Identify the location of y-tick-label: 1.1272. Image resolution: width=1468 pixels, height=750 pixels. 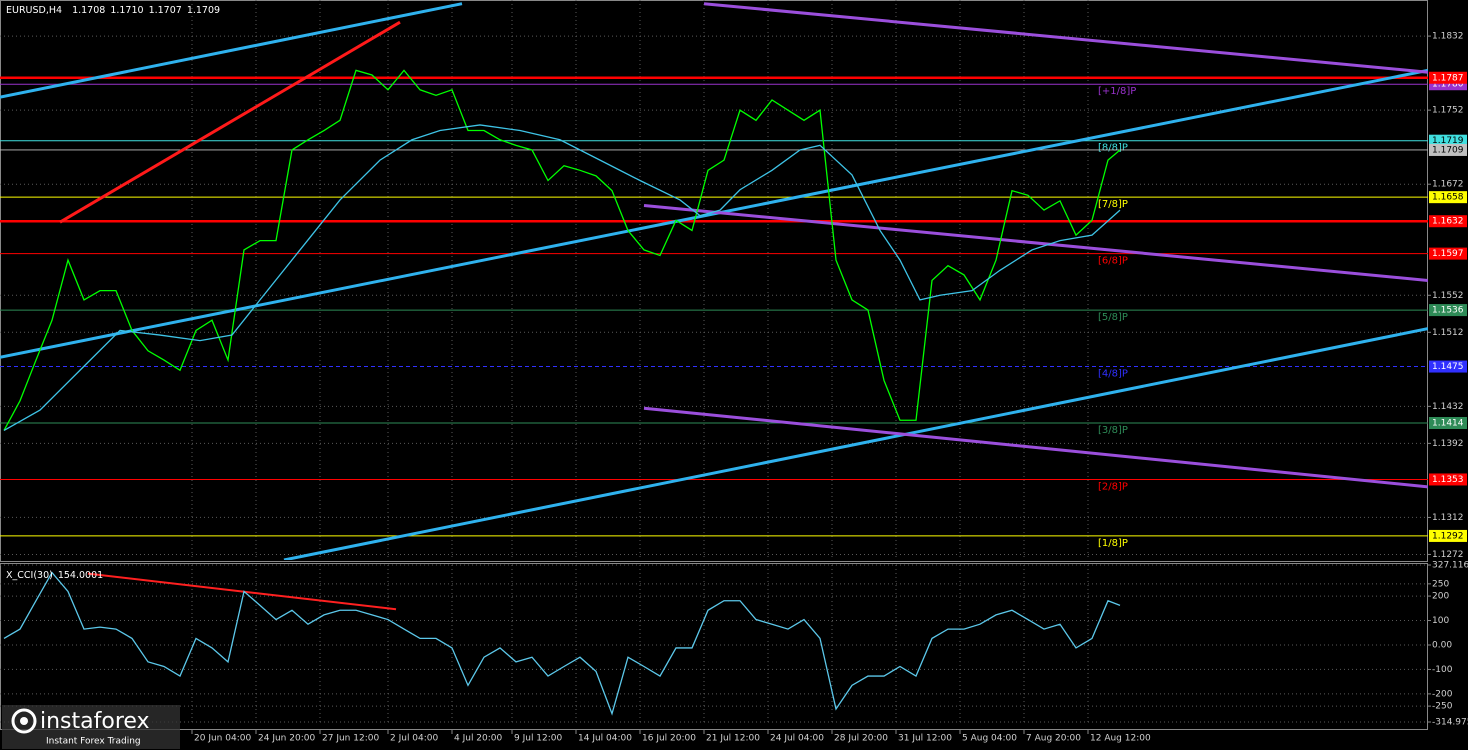
(1448, 555).